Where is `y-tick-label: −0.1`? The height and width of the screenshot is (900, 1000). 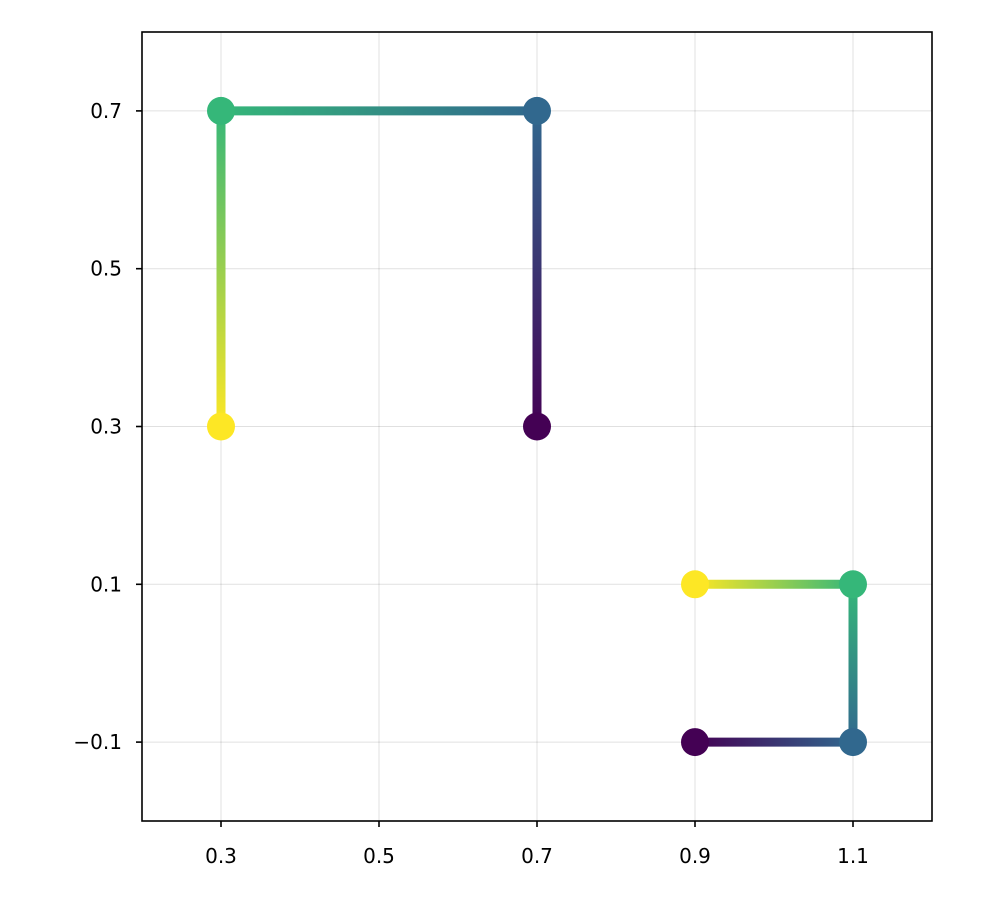 y-tick-label: −0.1 is located at coordinates (97, 742).